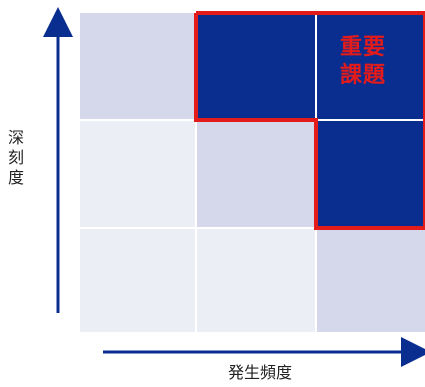 The width and height of the screenshot is (425, 387). I want to click on matrix-cell-r2-c2, so click(256, 174).